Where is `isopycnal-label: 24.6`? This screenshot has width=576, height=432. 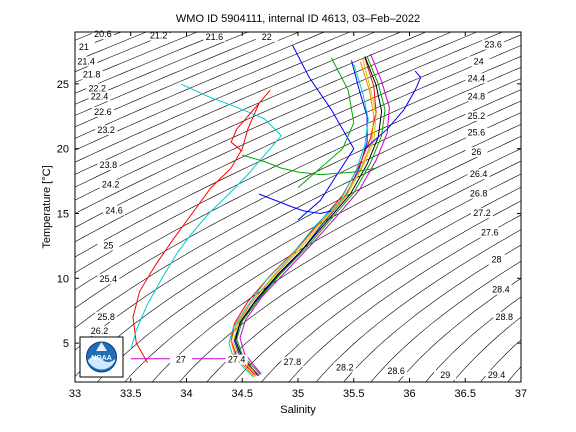 isopycnal-label: 24.6 is located at coordinates (114, 211).